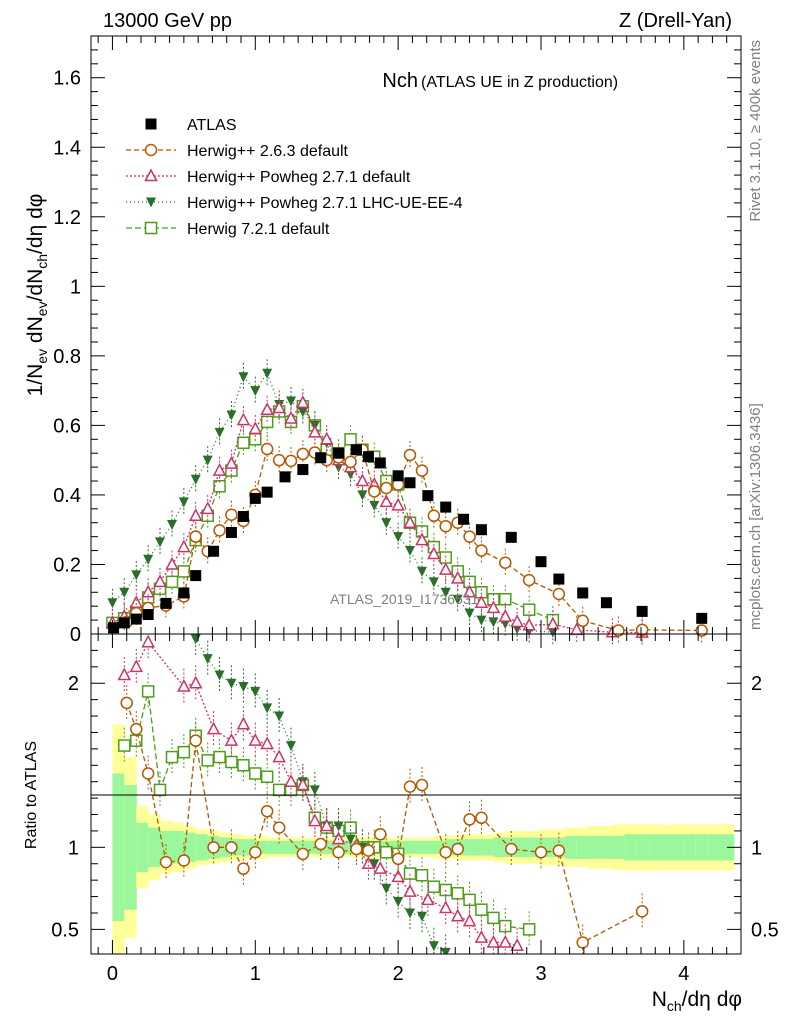 This screenshot has width=786, height=1024. Describe the element at coordinates (37, 295) in the screenshot. I see `y-axis-label-top: 1/Nev dNev/dNch/dη dφ` at that location.